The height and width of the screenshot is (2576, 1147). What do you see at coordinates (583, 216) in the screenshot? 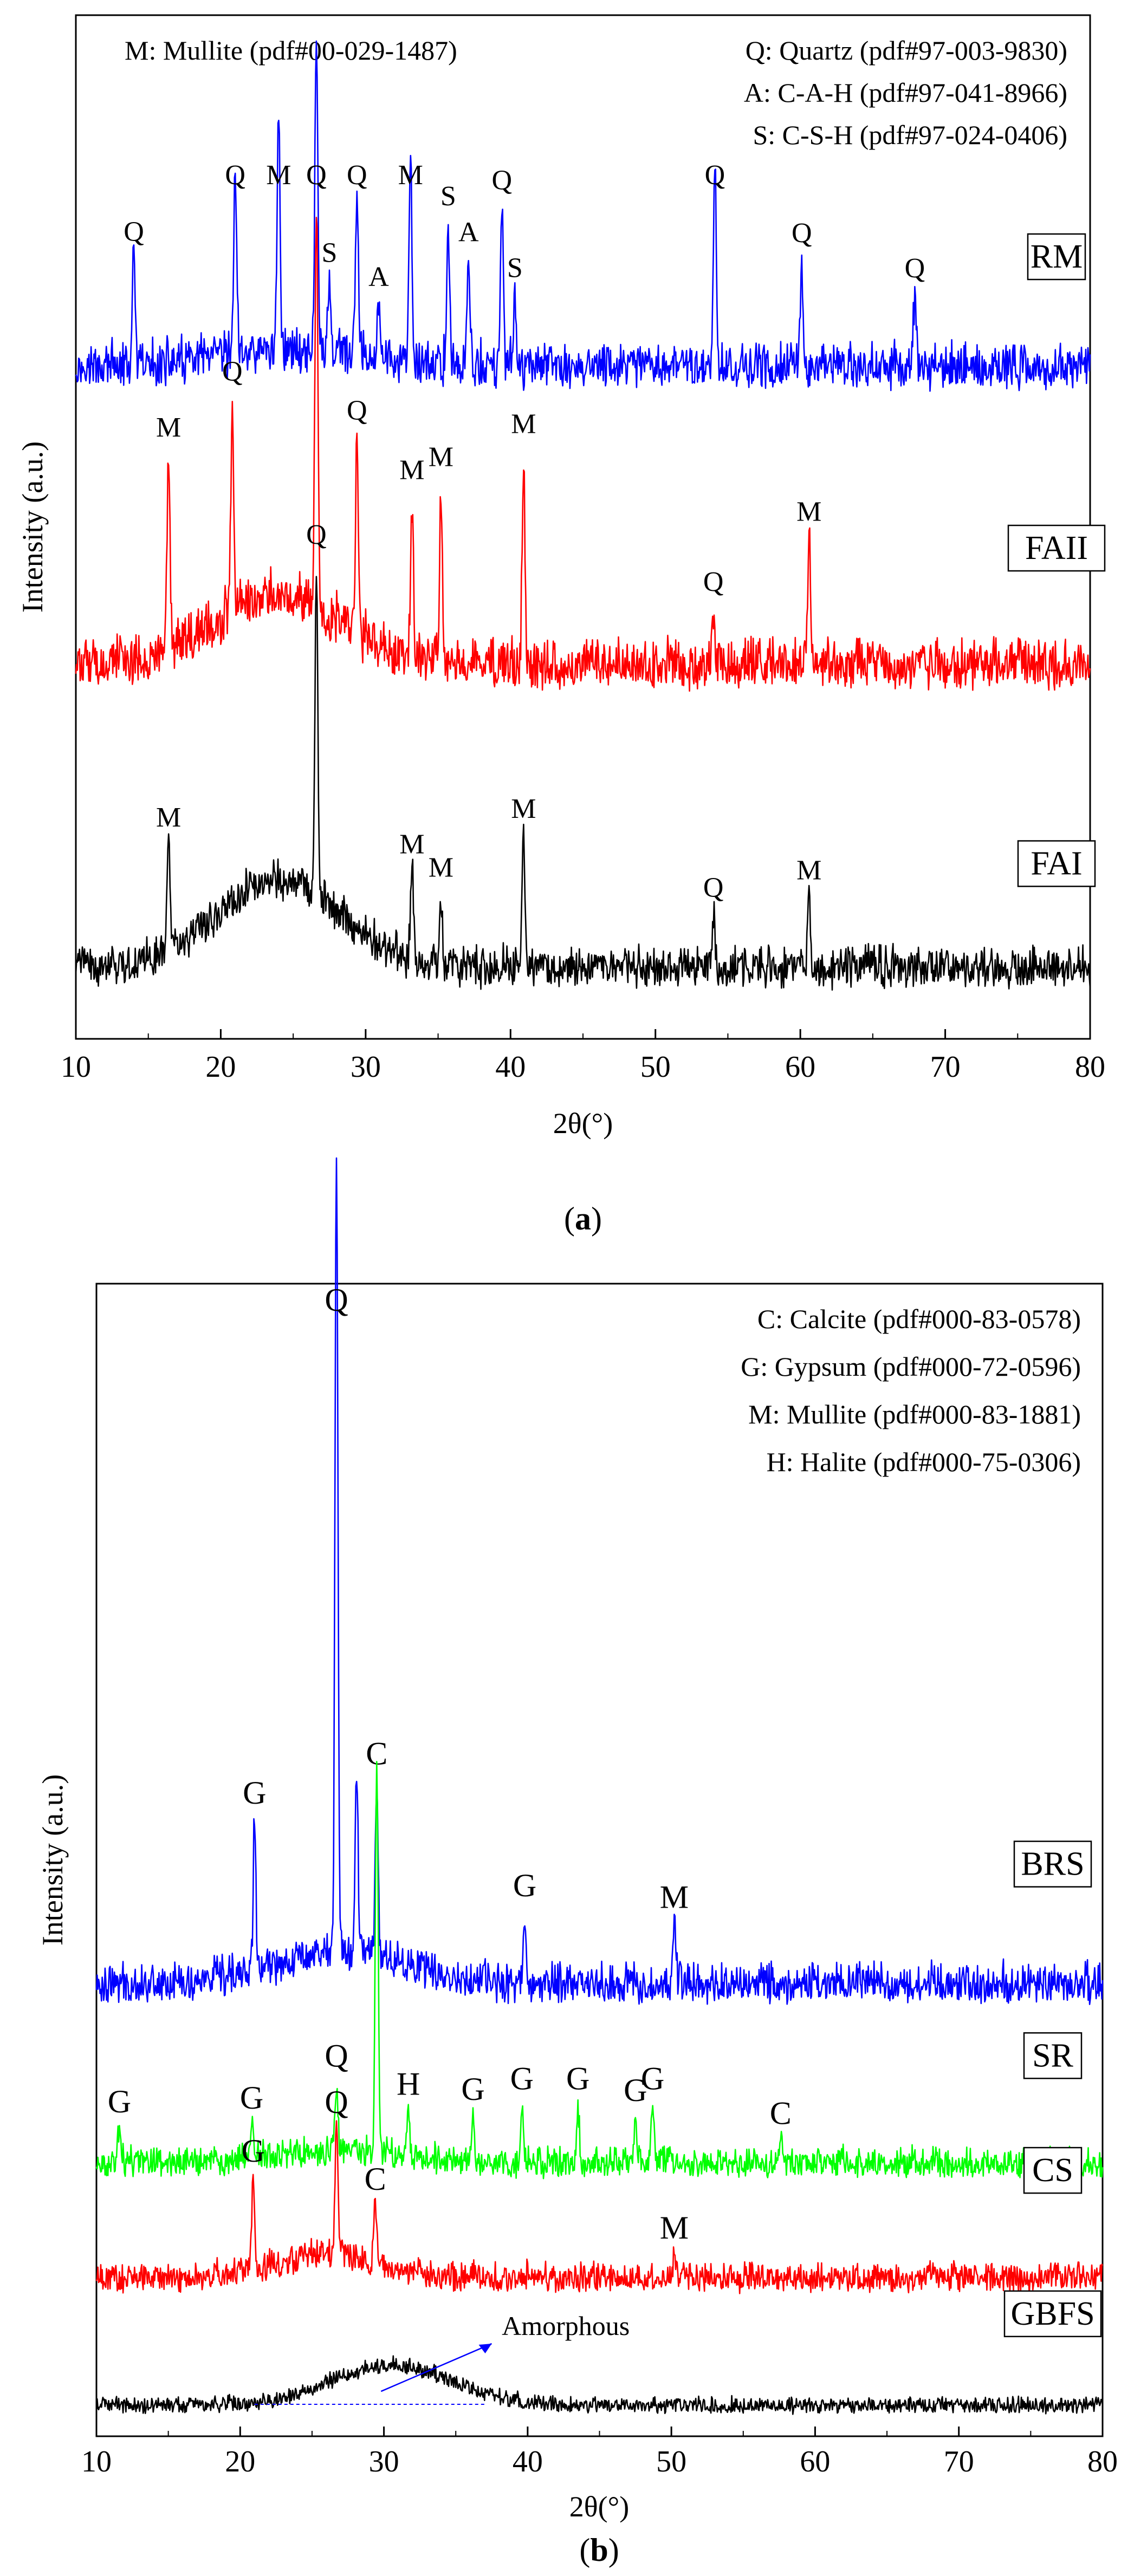
I see `series-line-rm` at bounding box center [583, 216].